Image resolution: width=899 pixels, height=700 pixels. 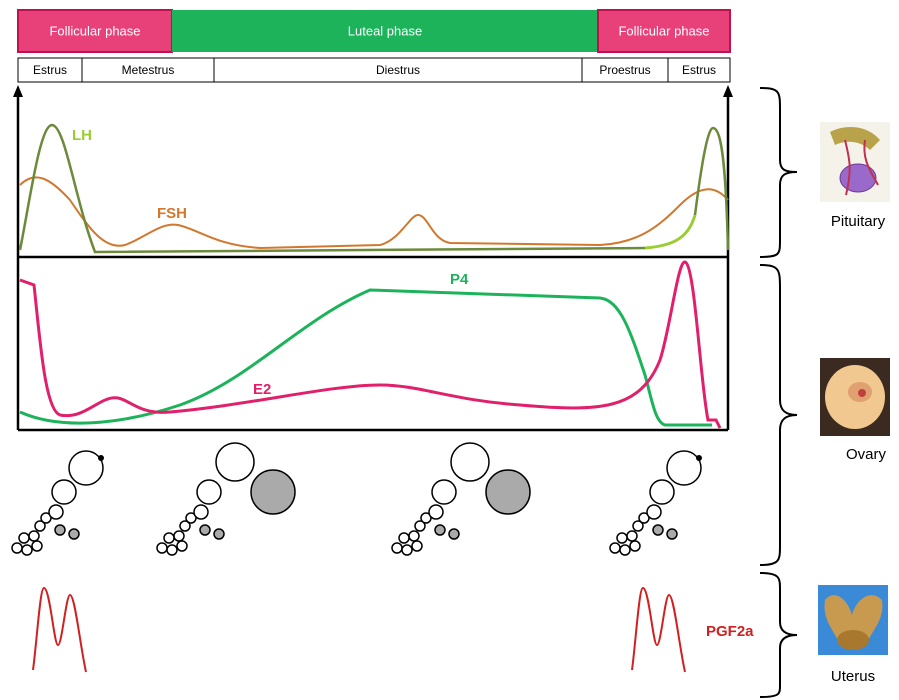 I want to click on pgf2a-label: PGF2a, so click(x=730, y=631).